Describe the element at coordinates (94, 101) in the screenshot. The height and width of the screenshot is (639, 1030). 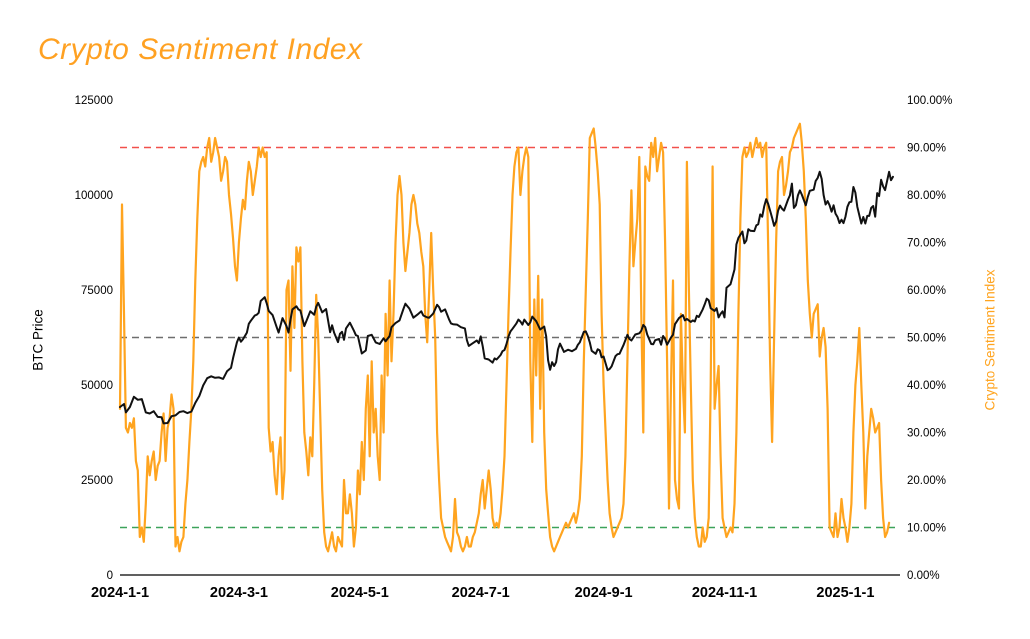
I see `left-axis-tick: 125000` at that location.